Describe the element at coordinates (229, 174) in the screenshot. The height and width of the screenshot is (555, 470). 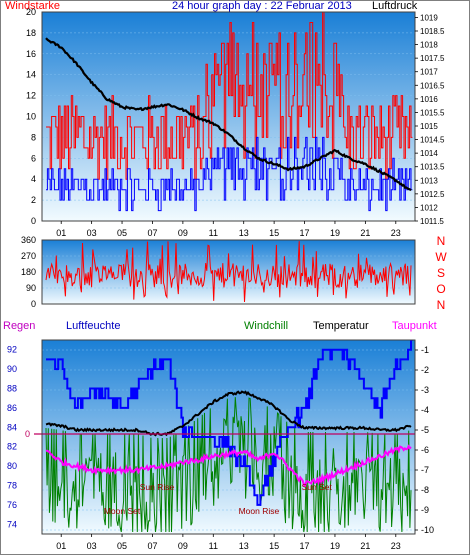
I see `wind-avg-series` at that location.